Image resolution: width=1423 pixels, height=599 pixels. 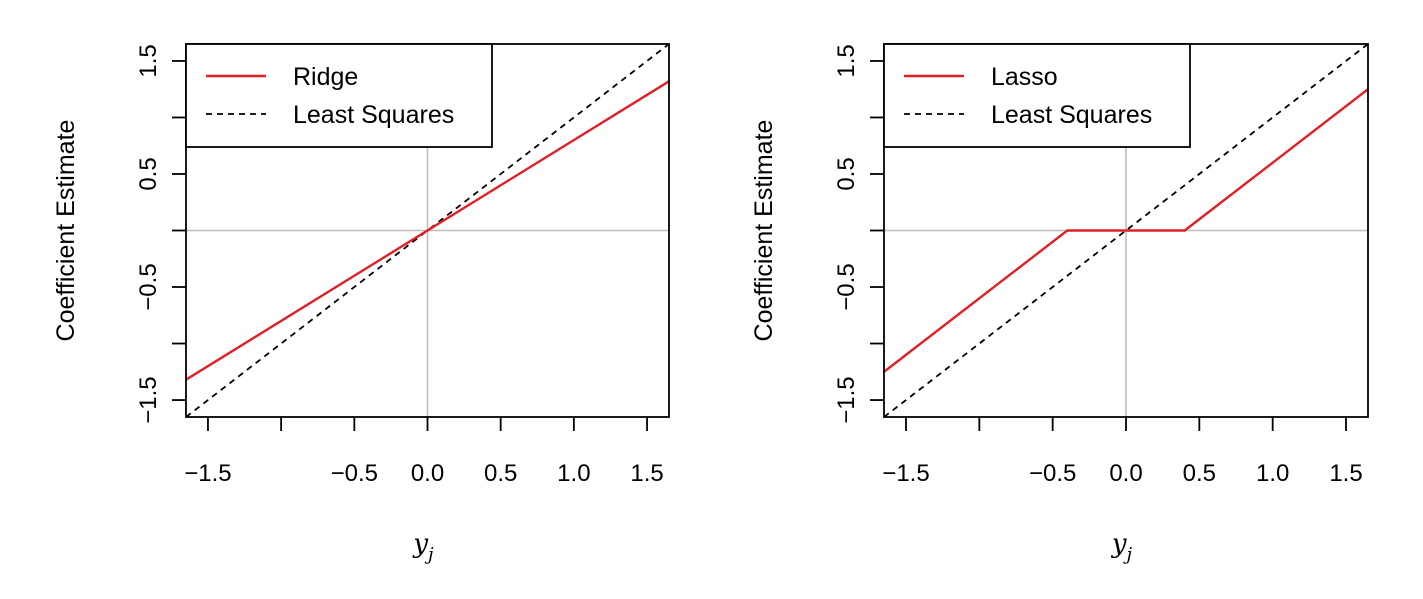 What do you see at coordinates (1024, 77) in the screenshot?
I see `legend-label: Lasso` at bounding box center [1024, 77].